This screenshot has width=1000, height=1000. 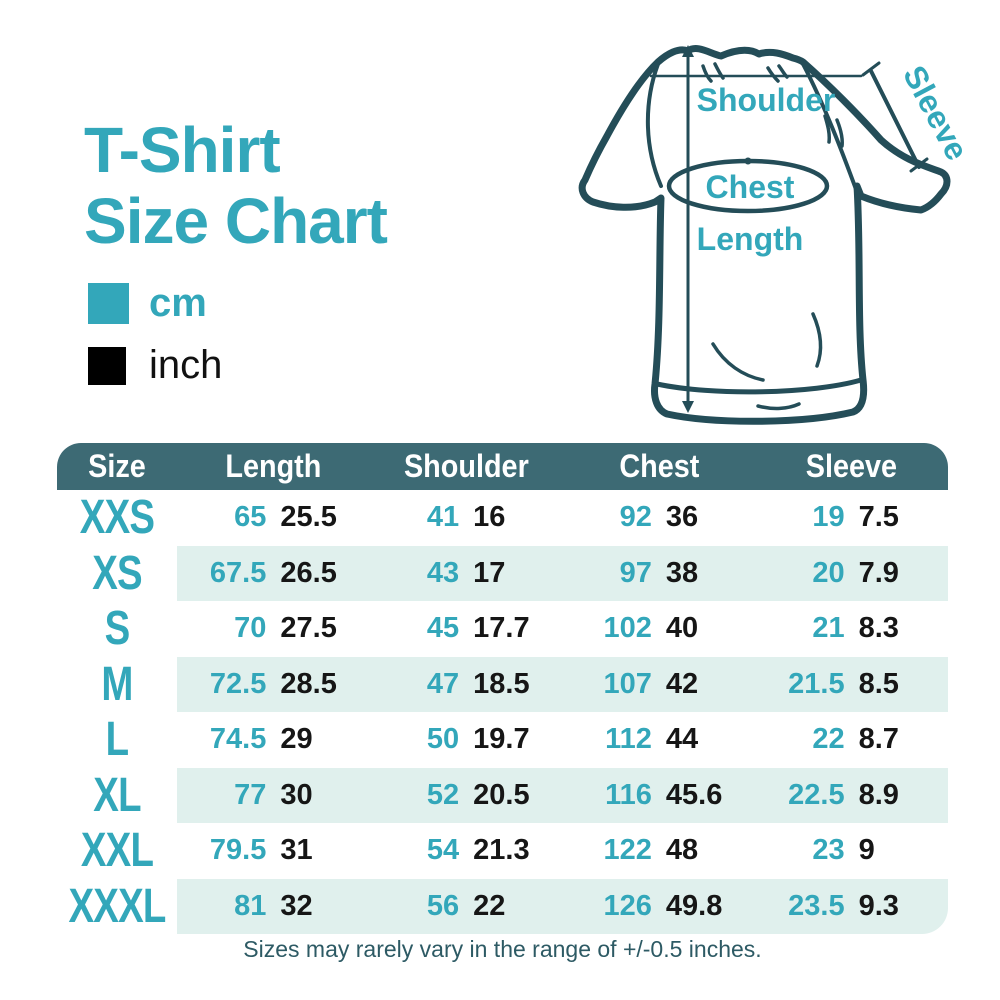 What do you see at coordinates (117, 906) in the screenshot?
I see `size-label: XXXL` at bounding box center [117, 906].